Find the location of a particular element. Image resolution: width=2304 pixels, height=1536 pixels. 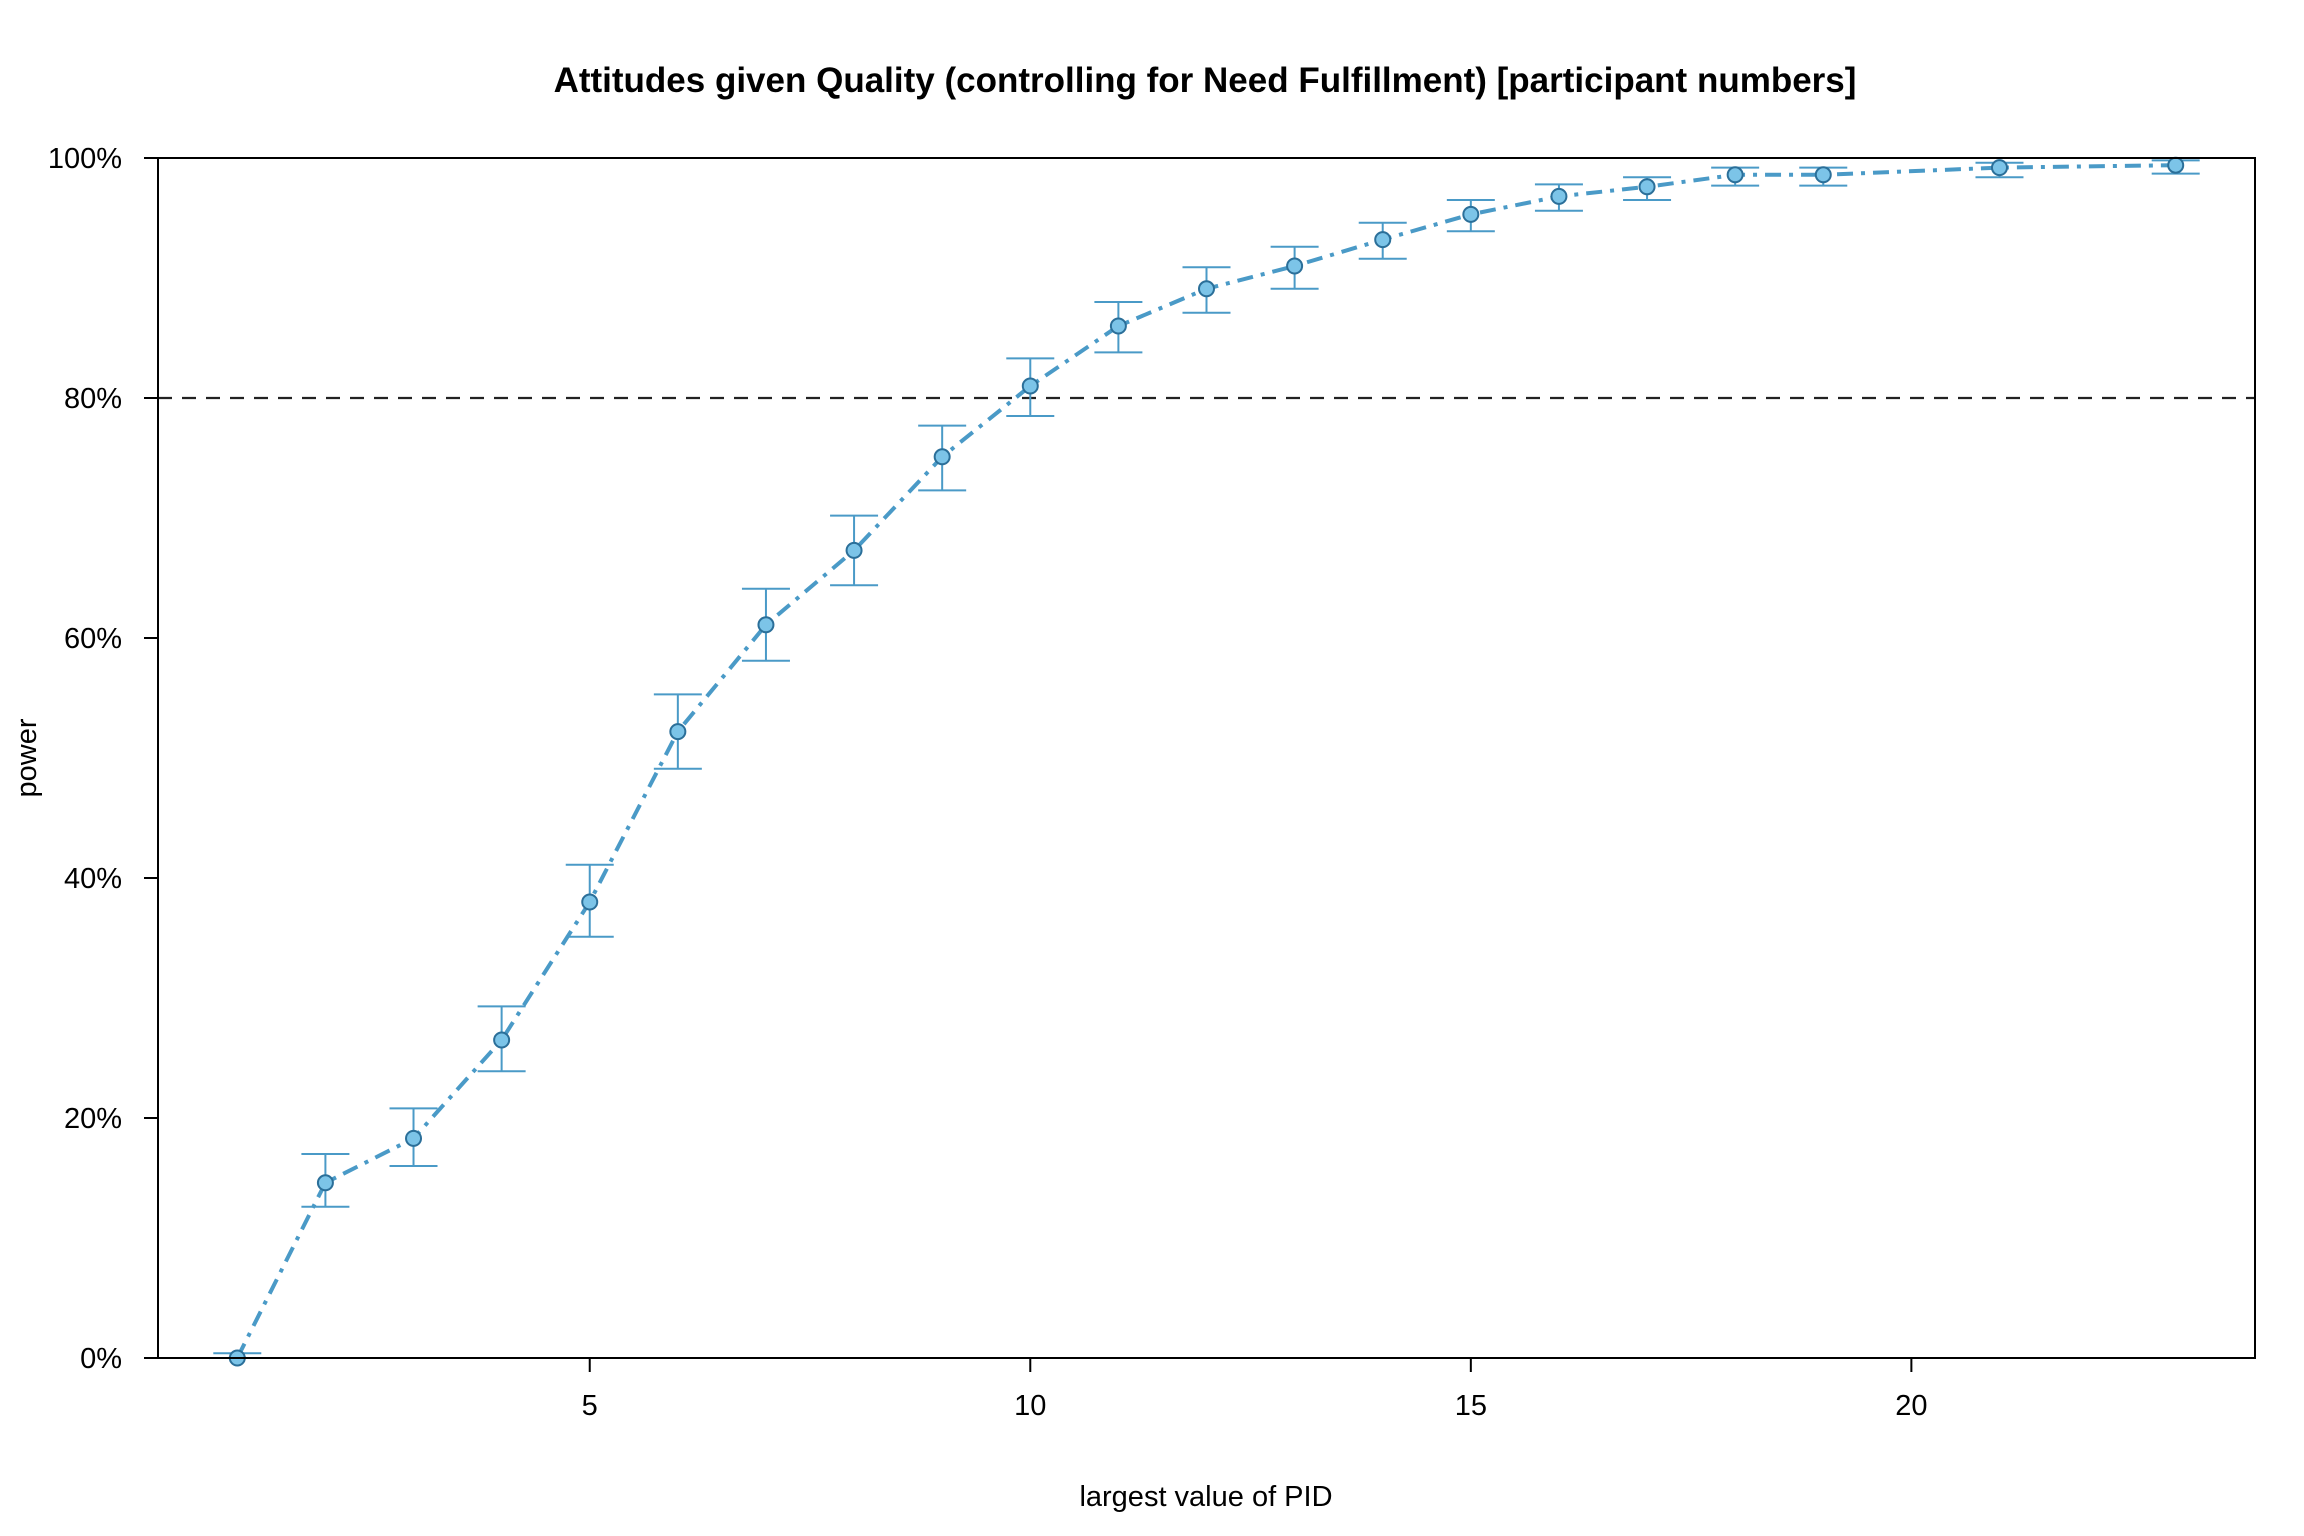

x-axis: 5 10 15 20 is located at coordinates (1255, 1390).